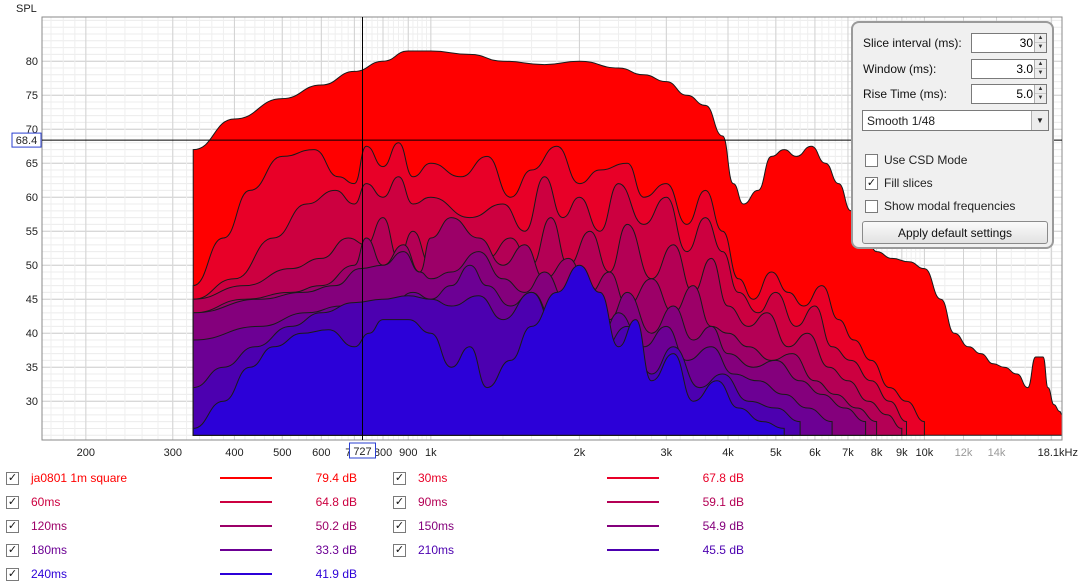 The height and width of the screenshot is (588, 1084). I want to click on y-tick-label: 35, so click(32, 368).